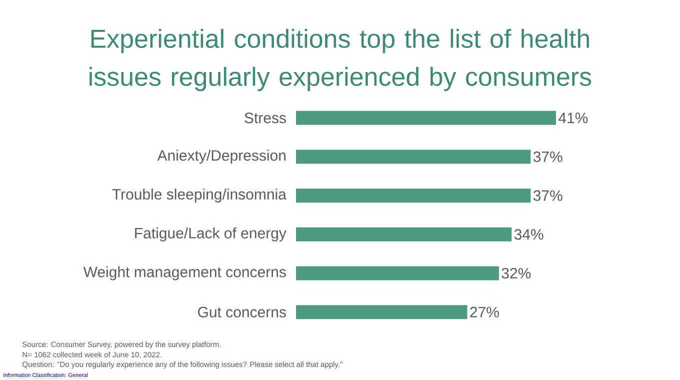 The height and width of the screenshot is (380, 680). Describe the element at coordinates (341, 60) in the screenshot. I see `chart-title: Experiential conditions top the list of health issues regularly experienced by consumers` at that location.